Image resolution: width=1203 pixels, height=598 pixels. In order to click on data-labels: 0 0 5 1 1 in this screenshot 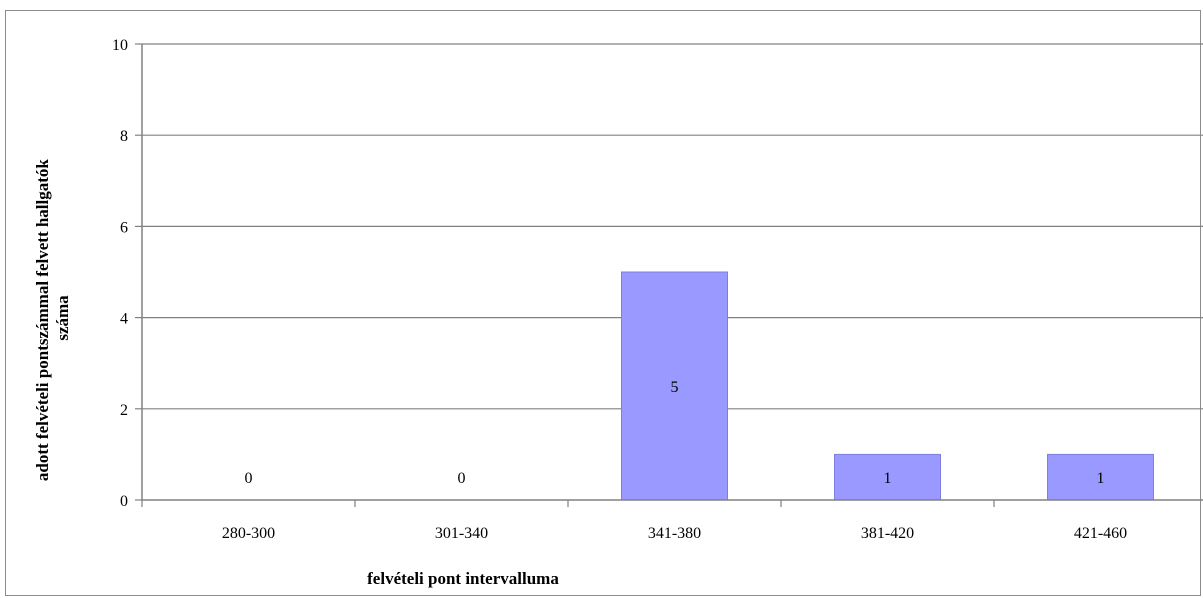, I will do `click(675, 433)`.